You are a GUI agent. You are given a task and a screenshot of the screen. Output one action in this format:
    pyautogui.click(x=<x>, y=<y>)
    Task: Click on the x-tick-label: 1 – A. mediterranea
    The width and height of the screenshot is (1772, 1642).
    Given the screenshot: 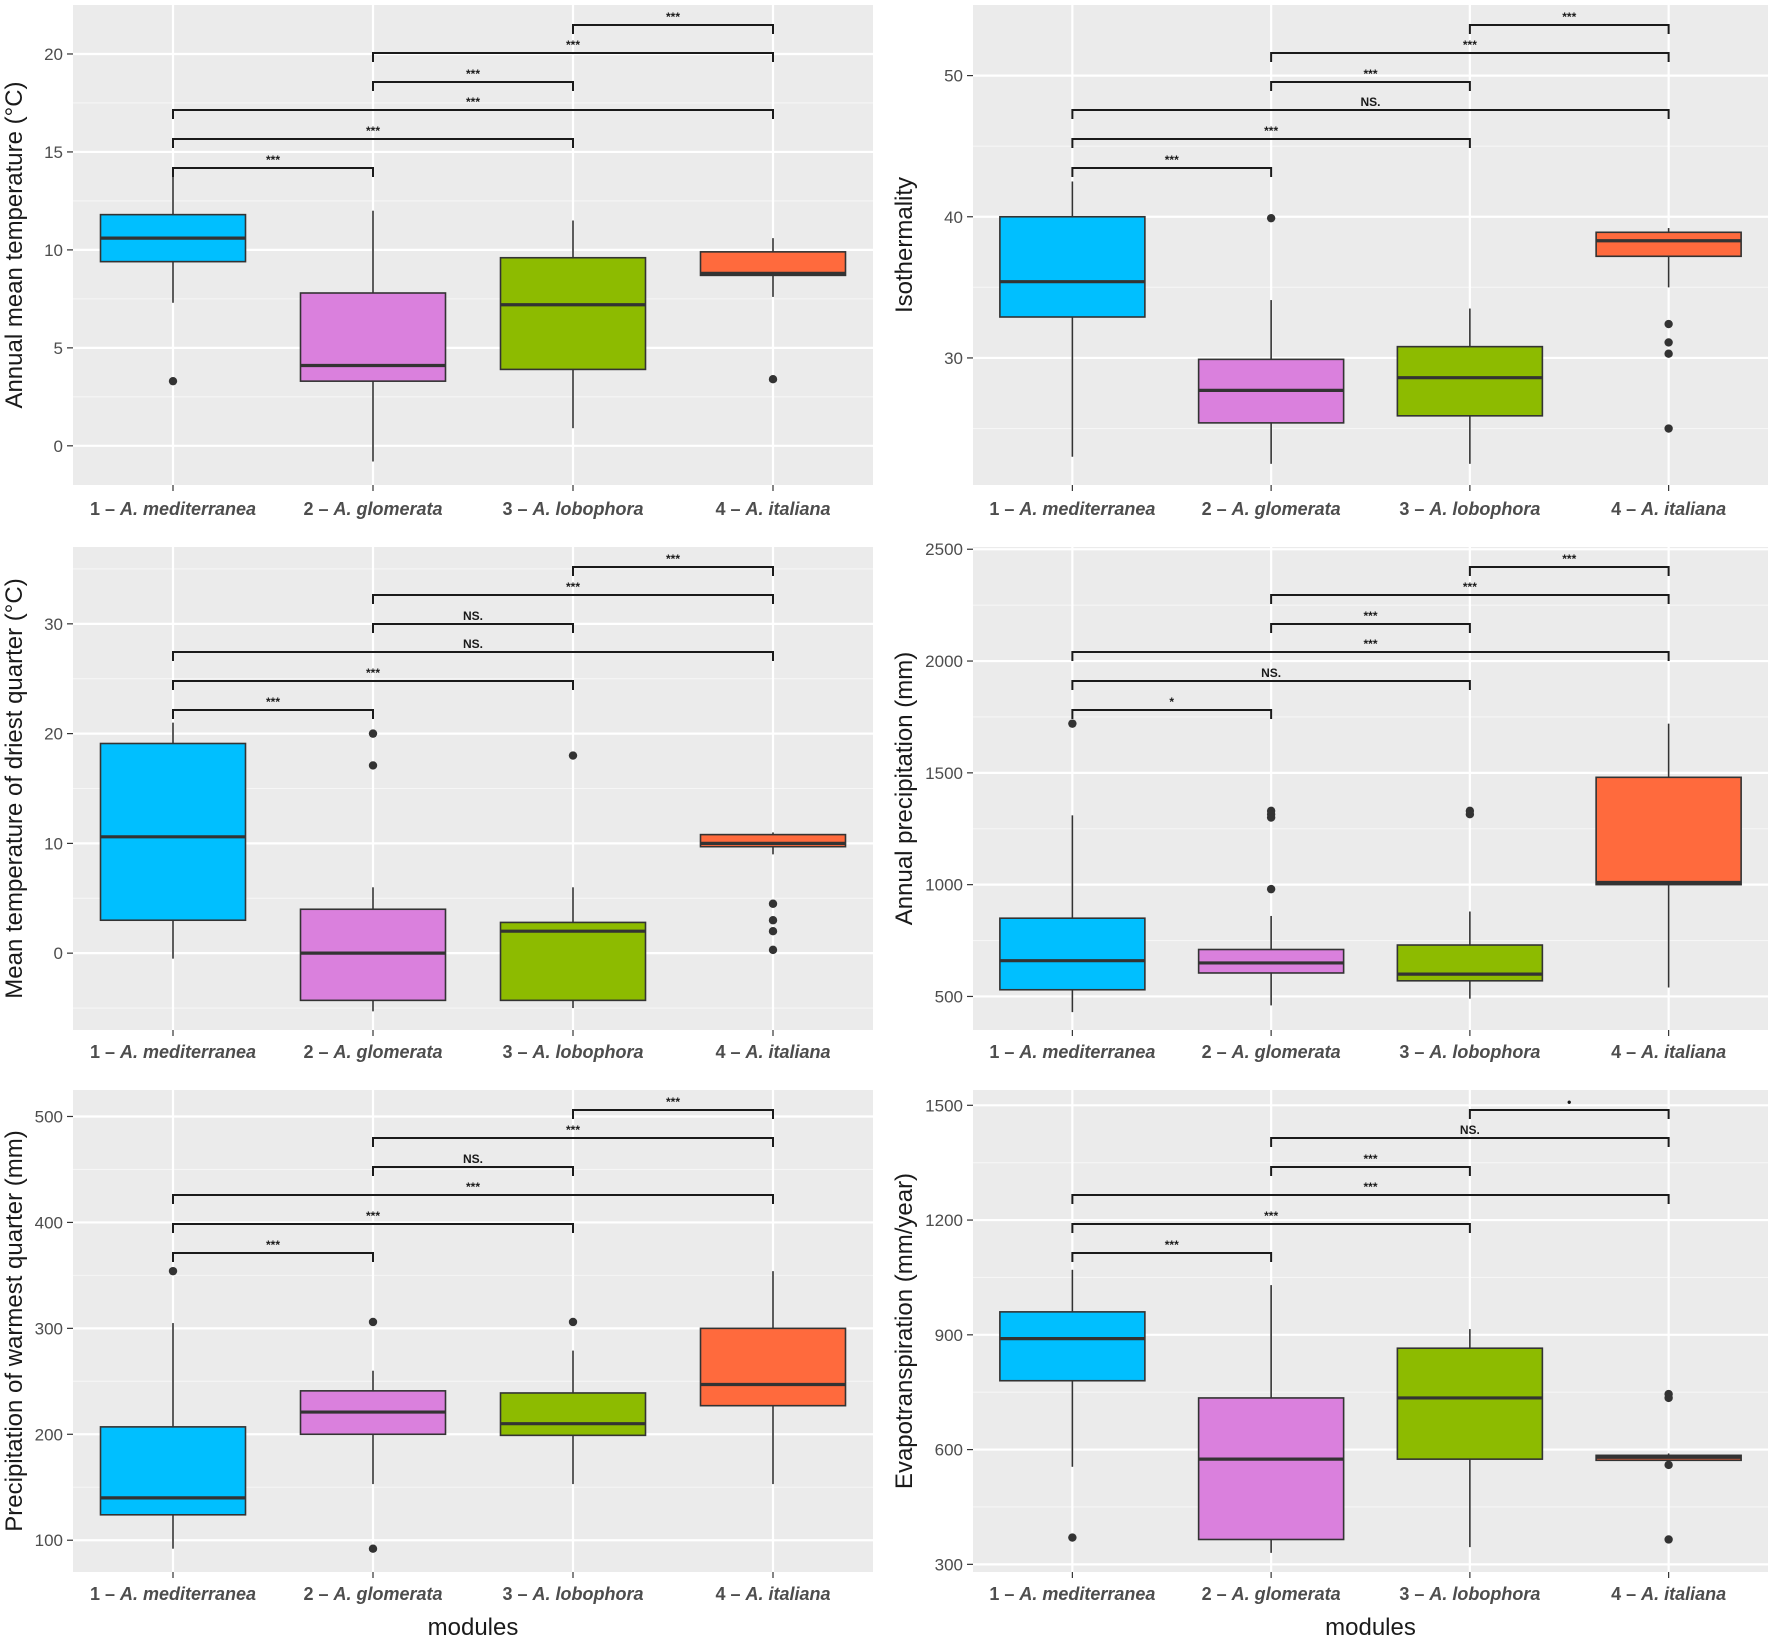 What is the action you would take?
    pyautogui.click(x=173, y=1594)
    